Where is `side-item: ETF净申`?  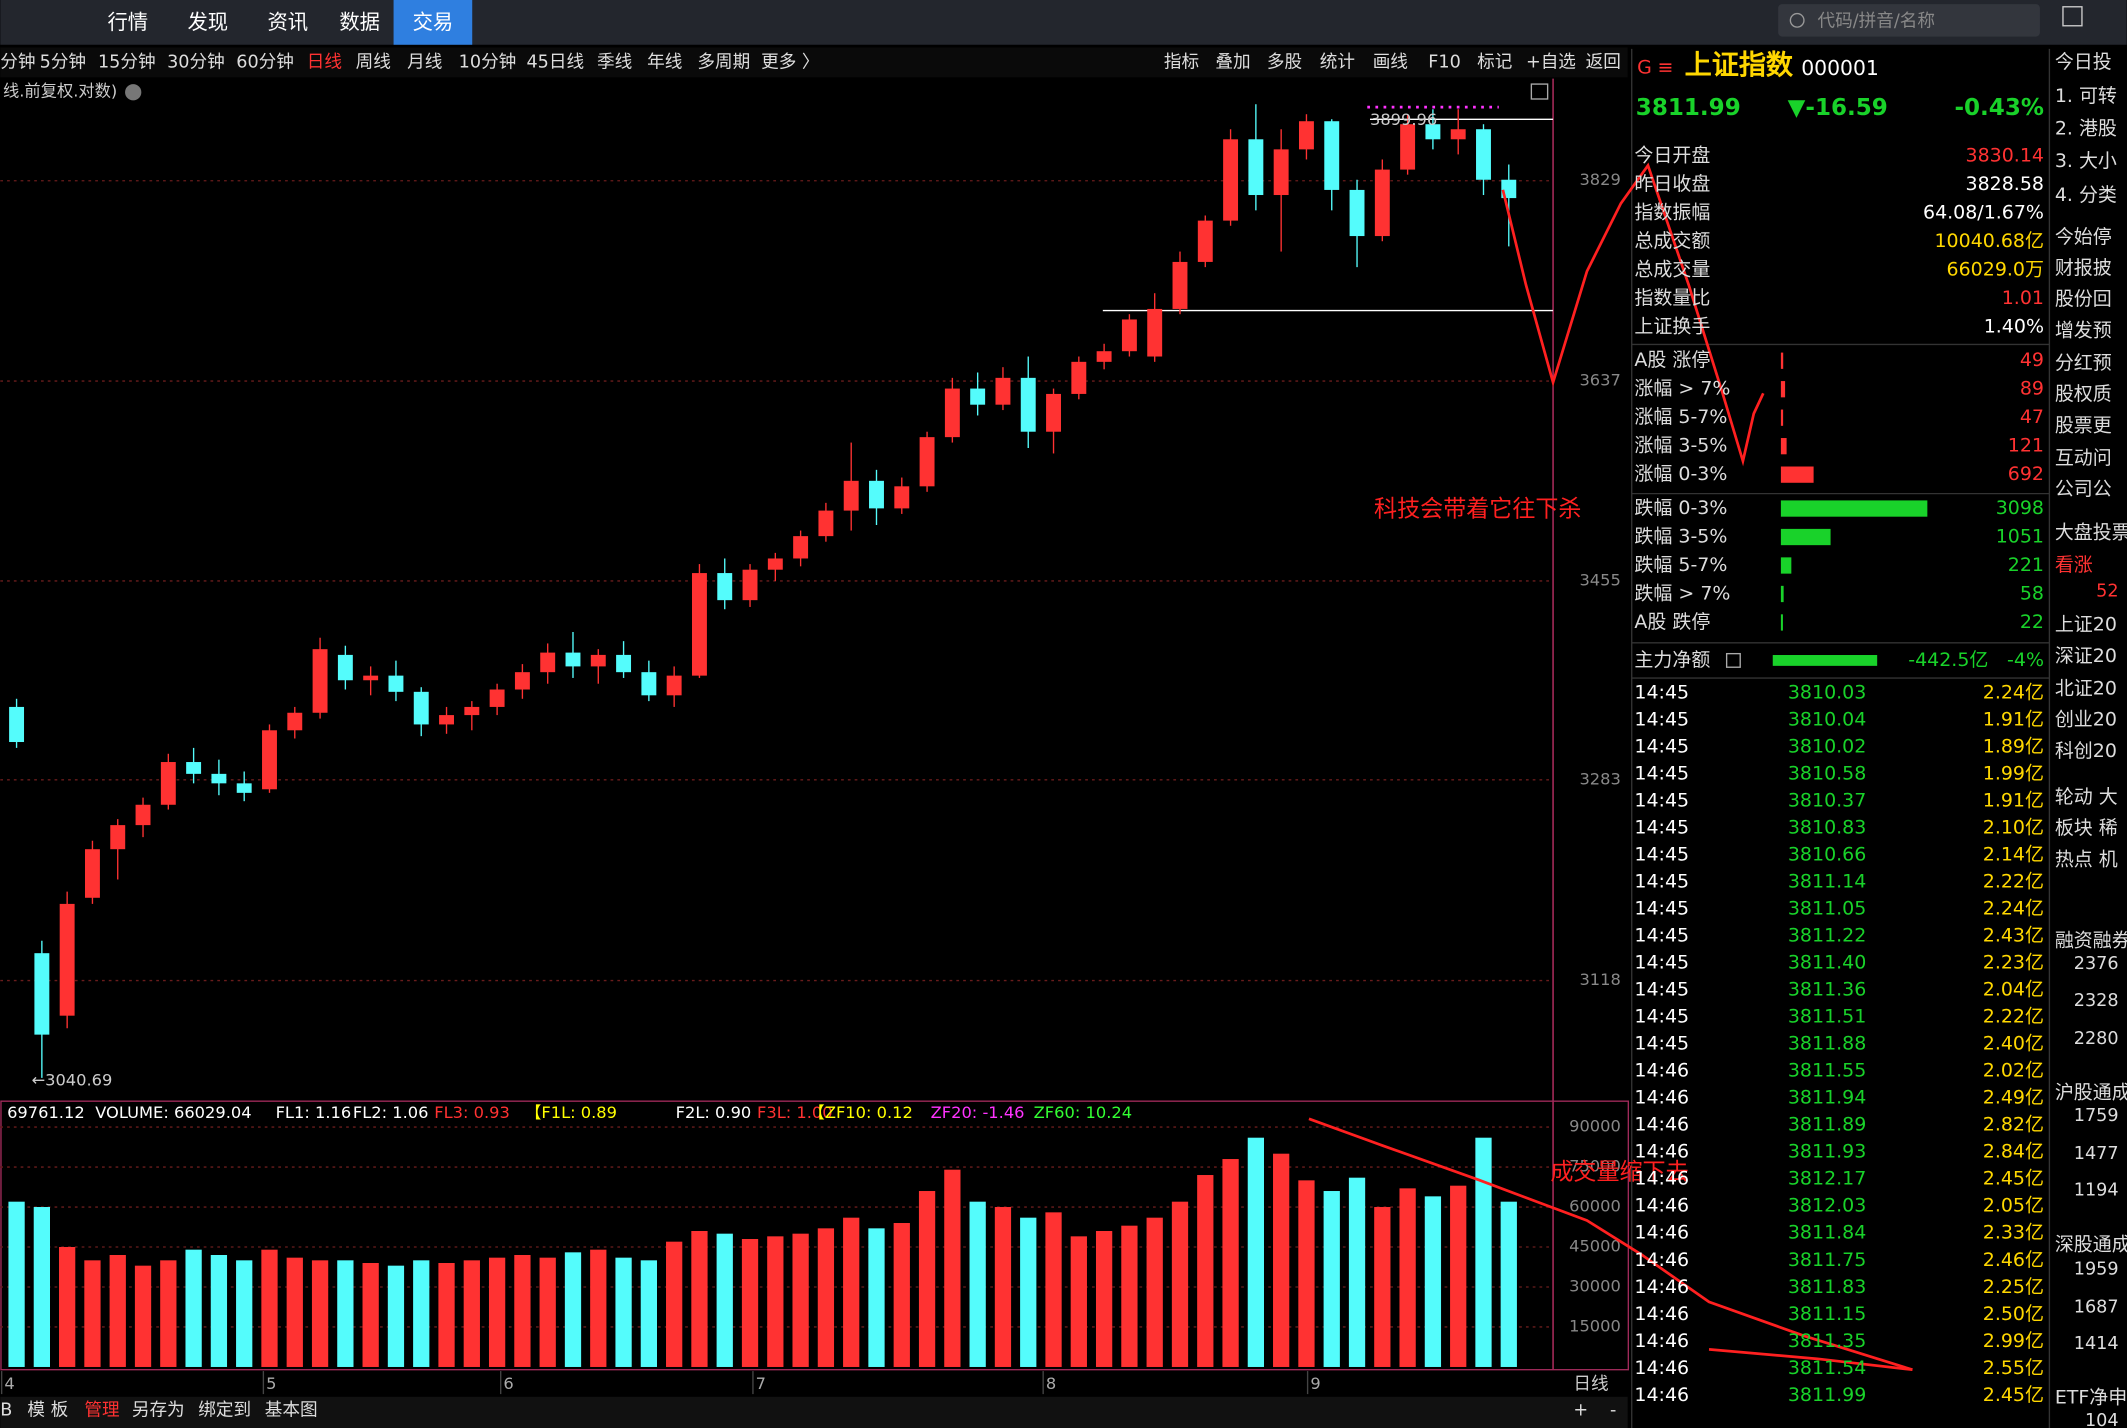 side-item: ETF净申 is located at coordinates (2091, 1398).